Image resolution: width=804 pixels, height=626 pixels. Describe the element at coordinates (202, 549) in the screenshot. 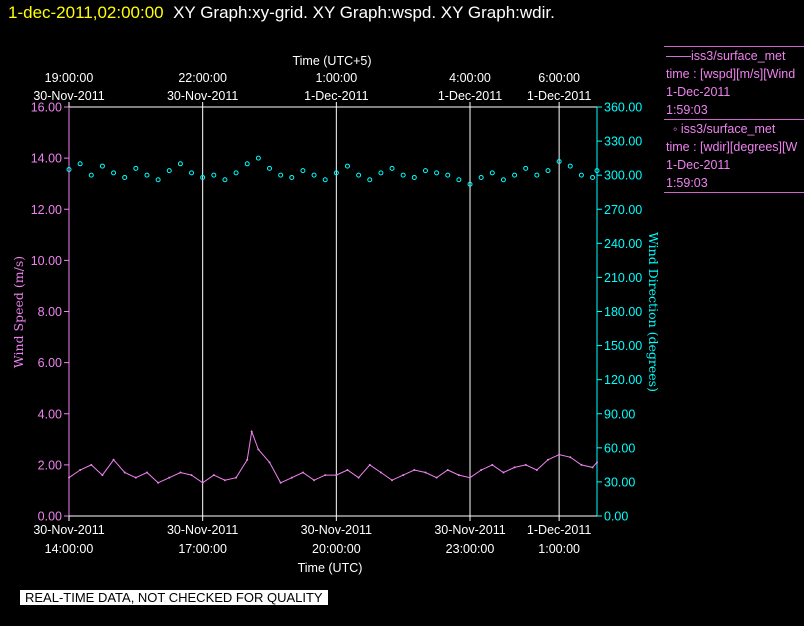

I see `x-bottom-tick-time: 17:00:00` at that location.